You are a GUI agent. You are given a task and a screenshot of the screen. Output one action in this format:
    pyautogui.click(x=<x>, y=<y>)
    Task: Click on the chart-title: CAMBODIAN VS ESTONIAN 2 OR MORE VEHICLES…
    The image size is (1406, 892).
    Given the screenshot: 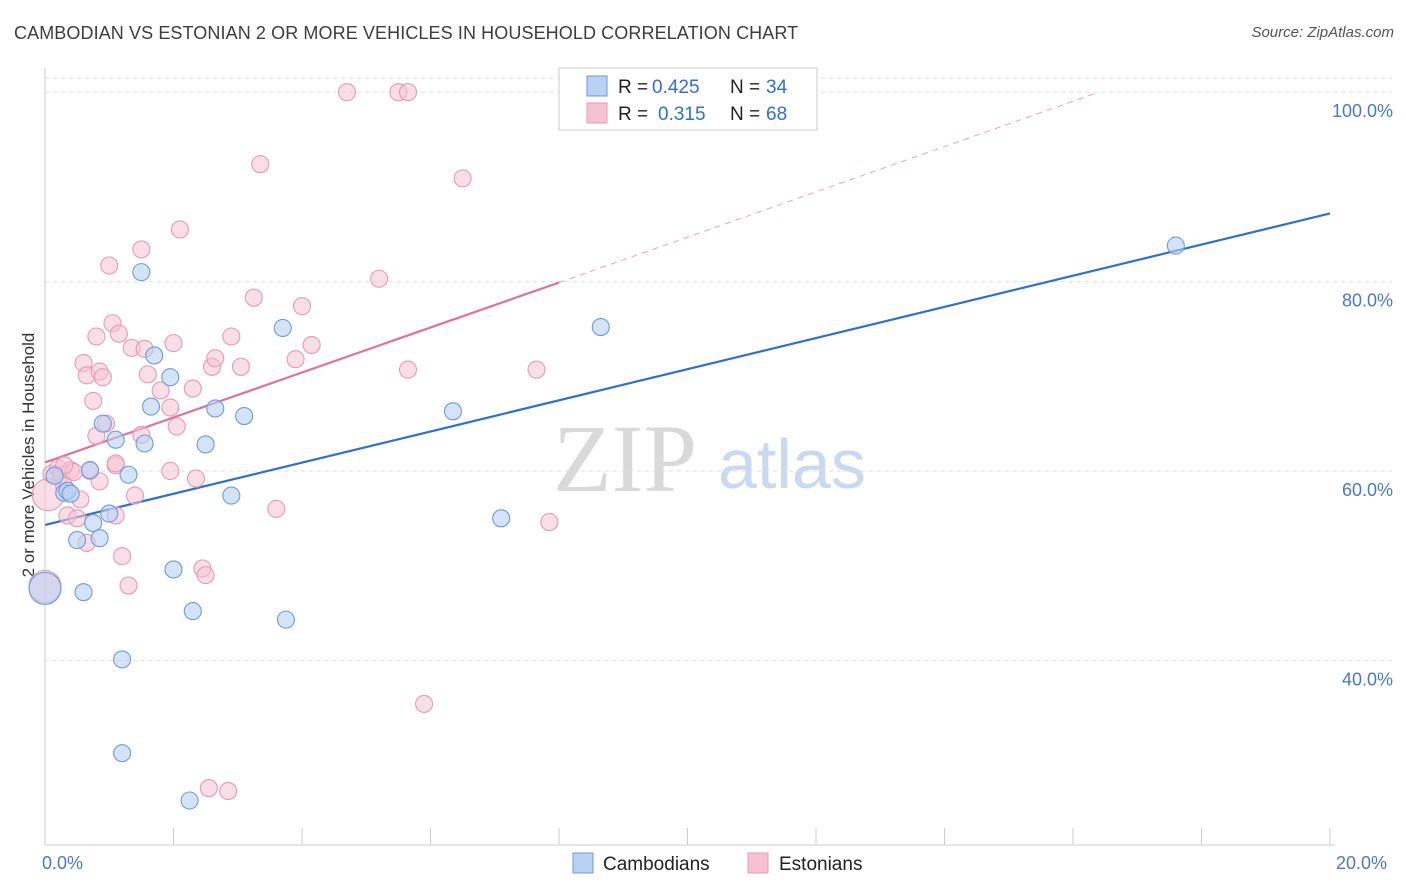 What is the action you would take?
    pyautogui.click(x=406, y=33)
    